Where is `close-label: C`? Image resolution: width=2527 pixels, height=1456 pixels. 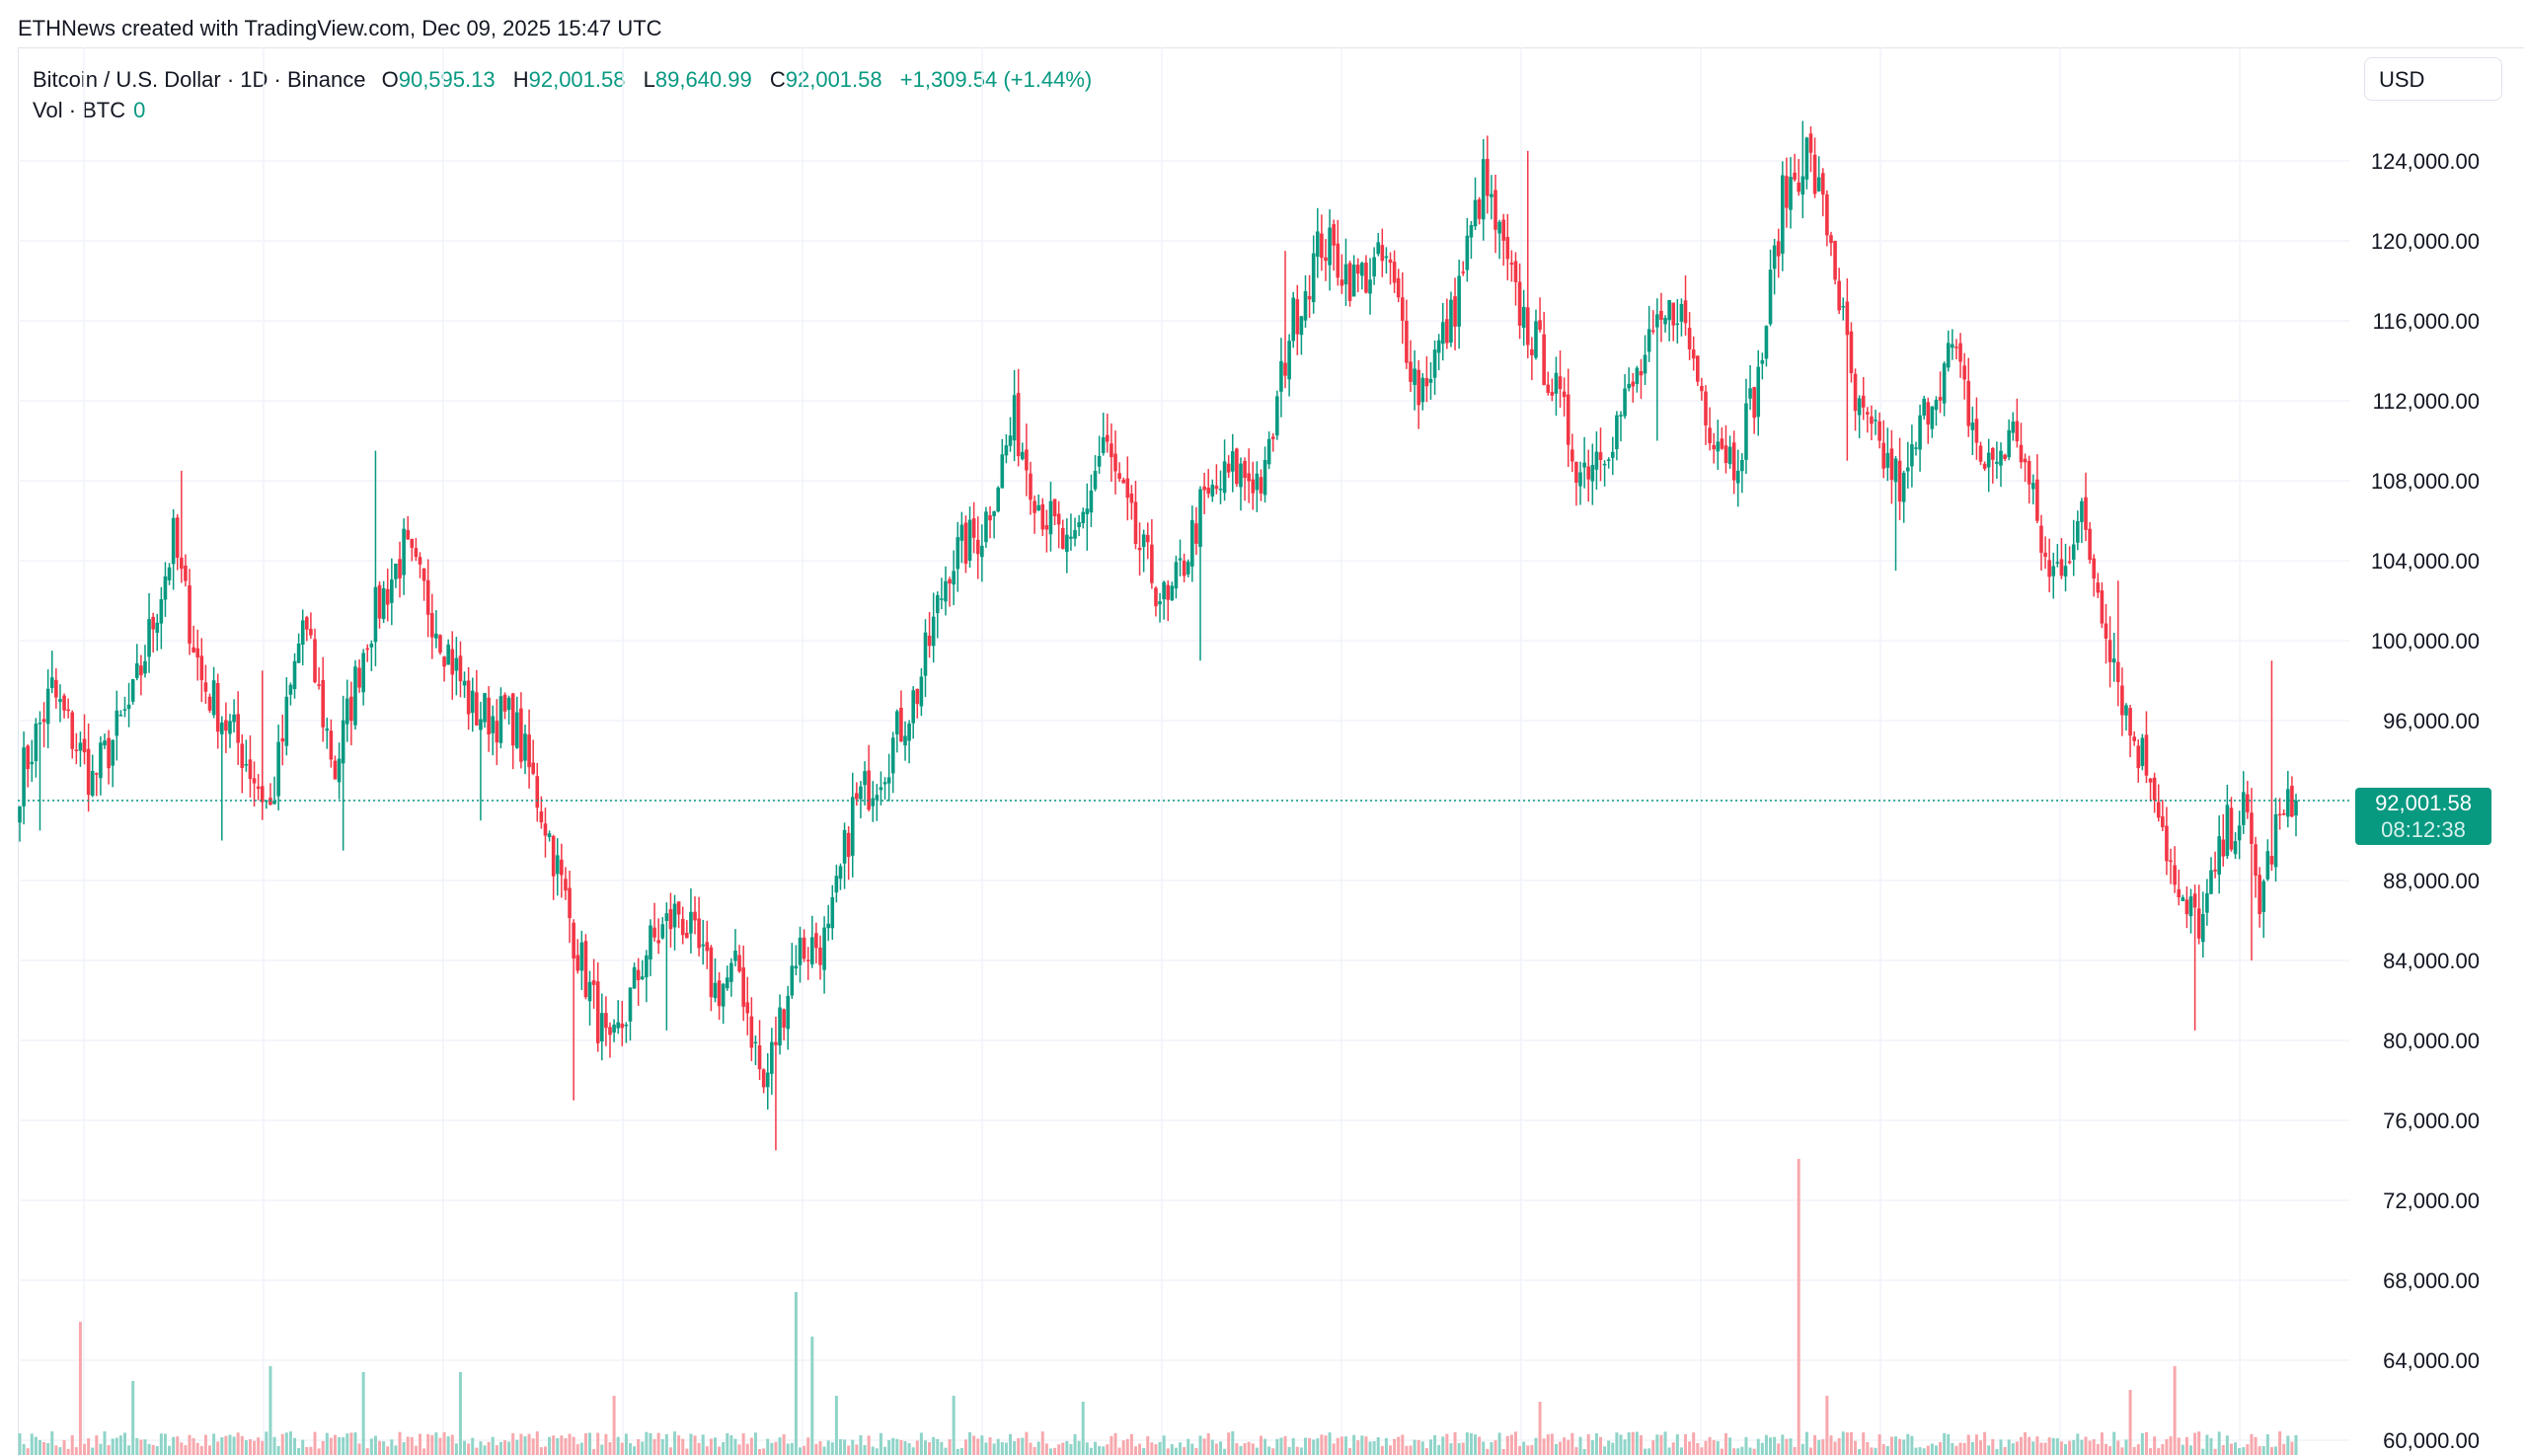 close-label: C is located at coordinates (777, 79).